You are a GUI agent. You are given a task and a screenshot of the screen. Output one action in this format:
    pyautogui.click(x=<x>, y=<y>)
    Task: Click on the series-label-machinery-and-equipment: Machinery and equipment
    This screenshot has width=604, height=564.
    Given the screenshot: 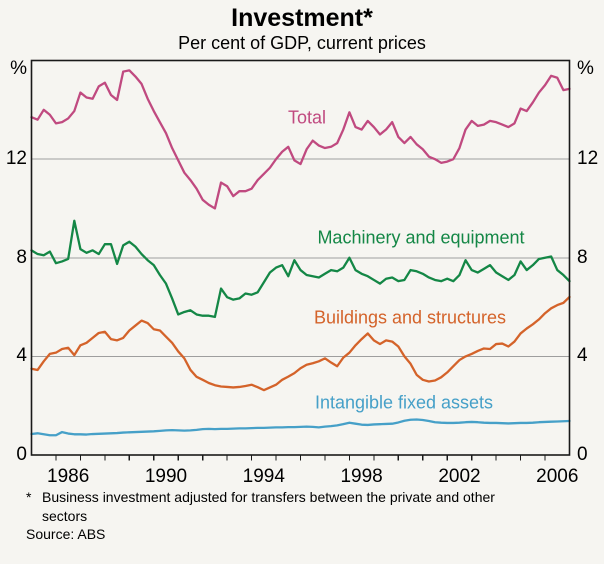 What is the action you would take?
    pyautogui.click(x=421, y=237)
    